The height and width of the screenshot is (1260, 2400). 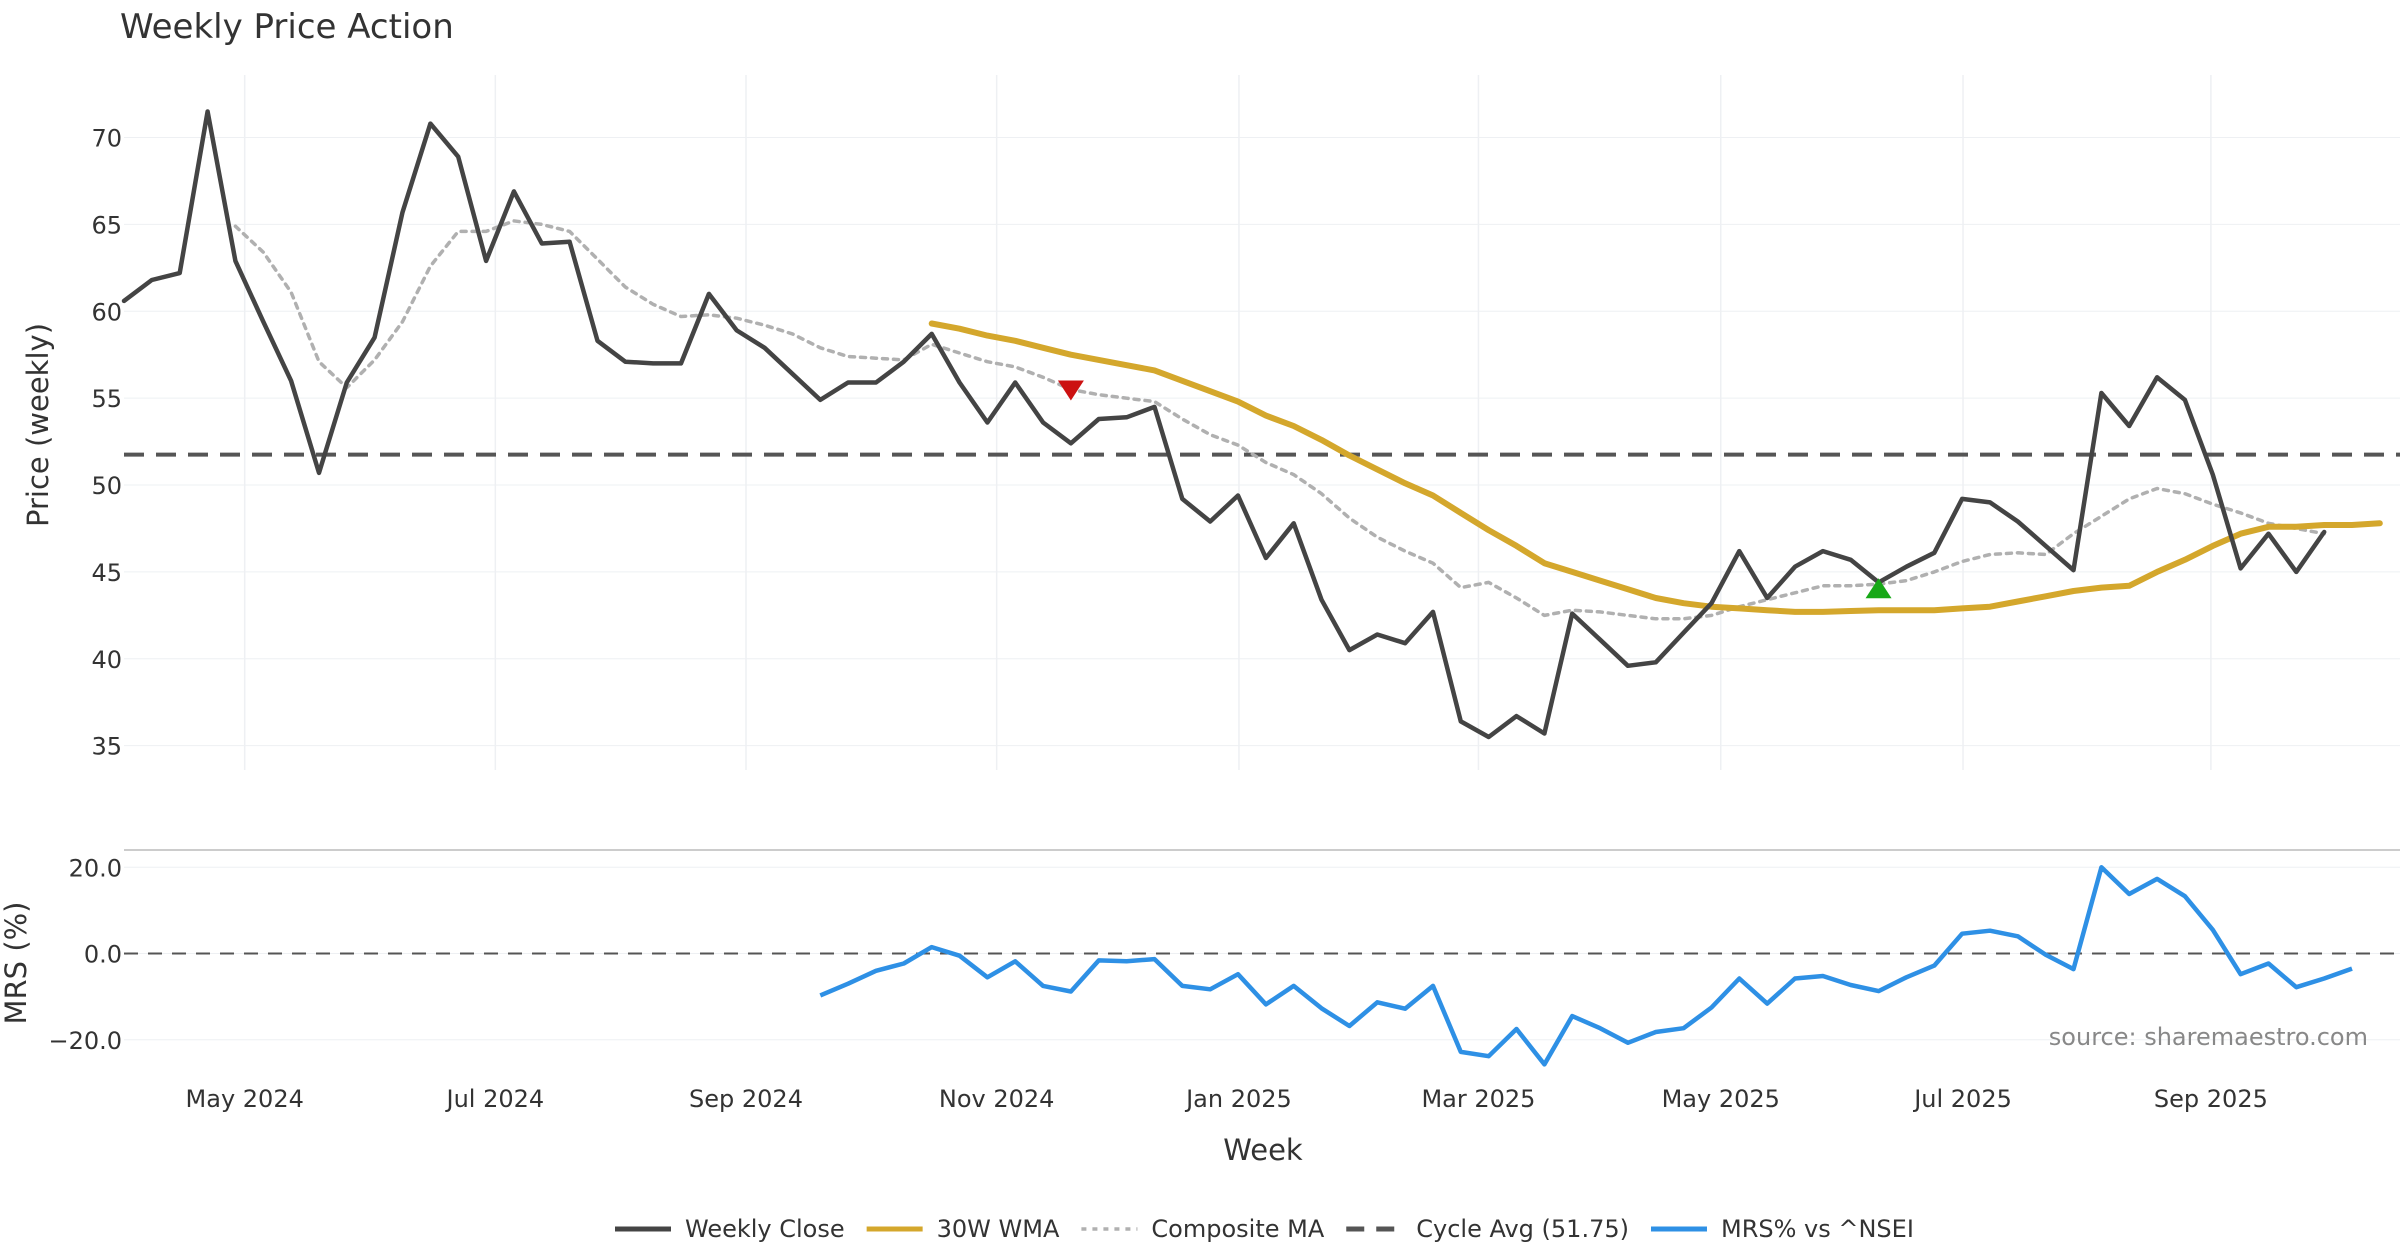 What do you see at coordinates (1721, 1099) in the screenshot?
I see `x-tick-label: May 2025` at bounding box center [1721, 1099].